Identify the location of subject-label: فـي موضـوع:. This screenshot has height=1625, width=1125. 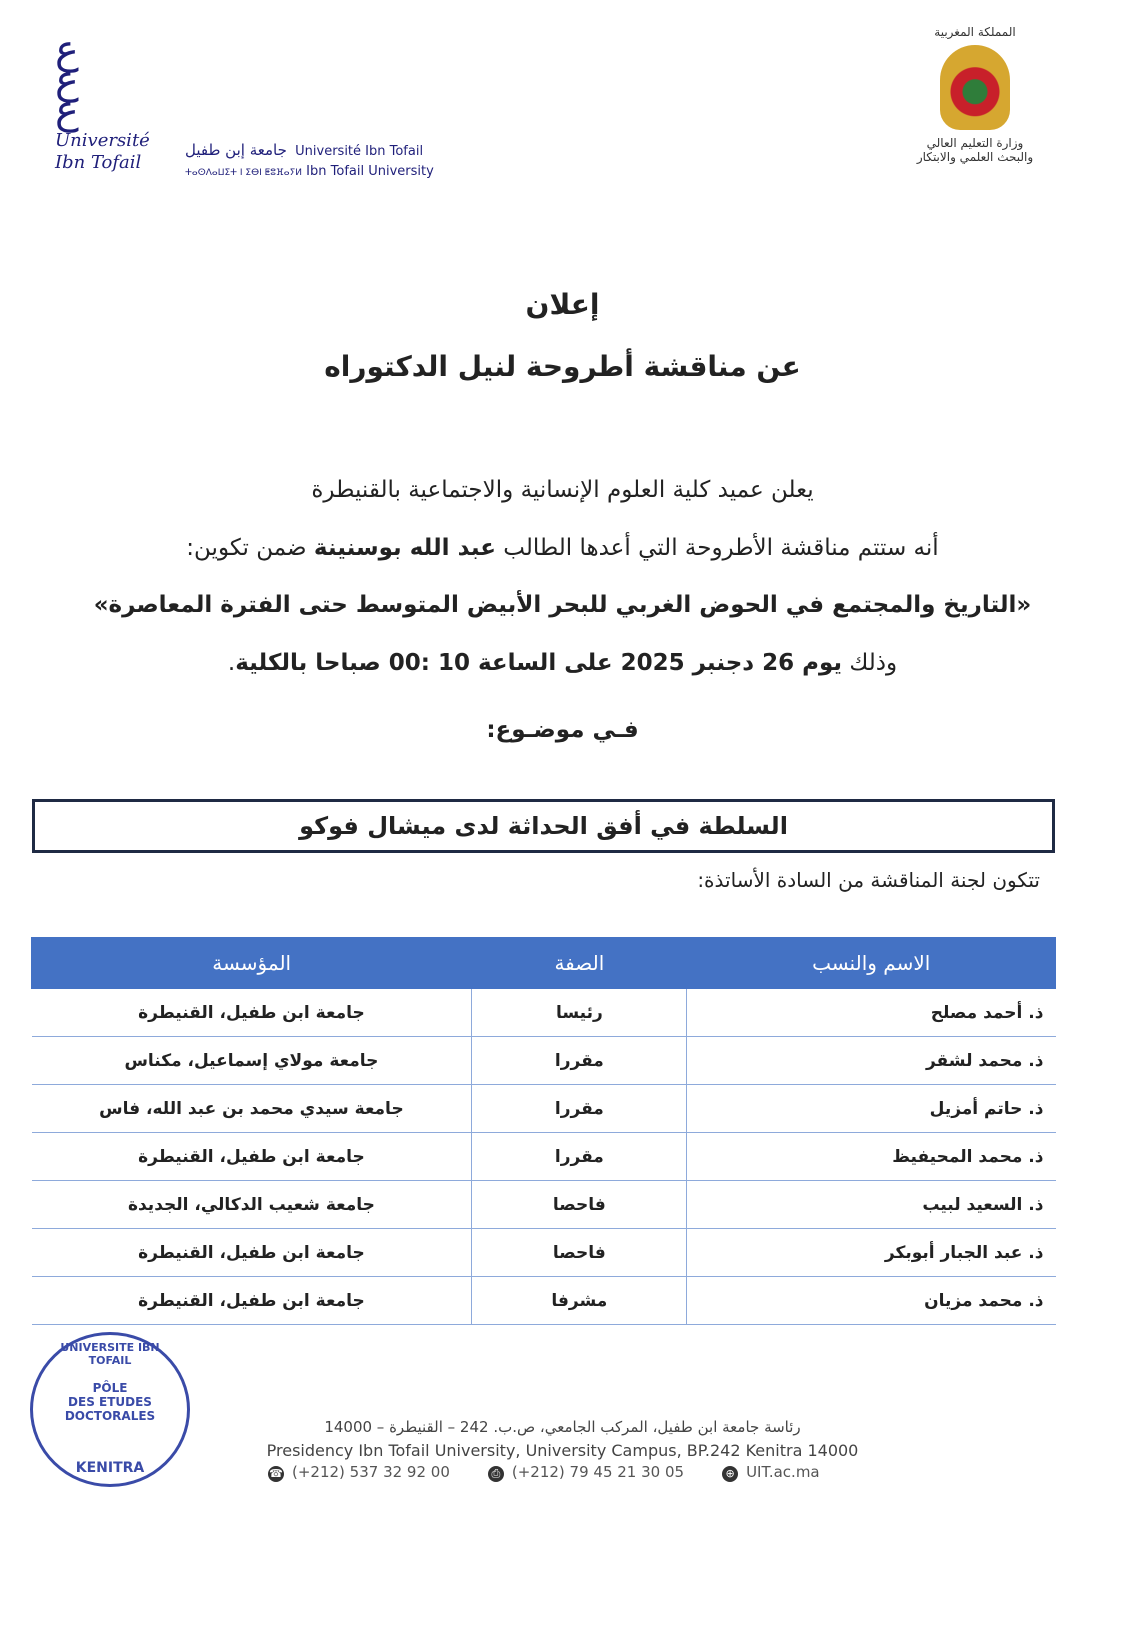
(562, 730).